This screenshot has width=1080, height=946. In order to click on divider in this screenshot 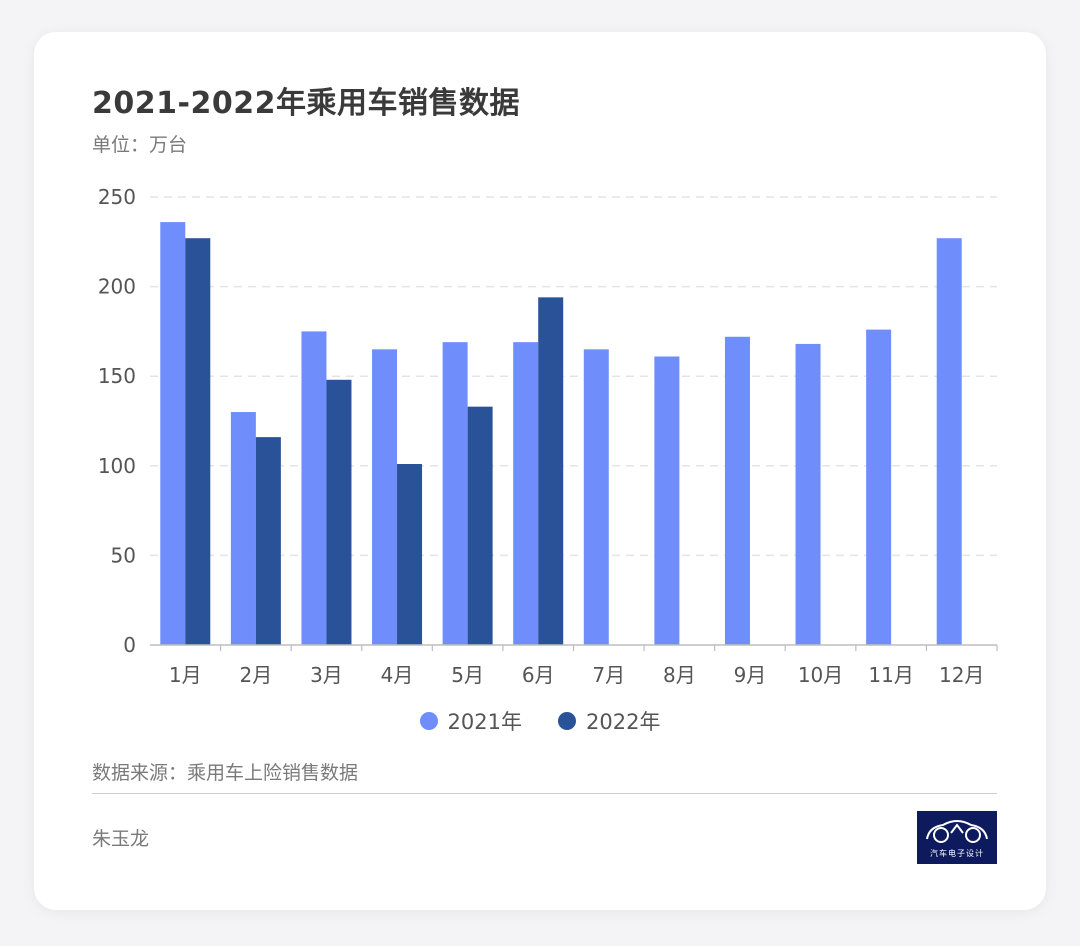, I will do `click(544, 793)`.